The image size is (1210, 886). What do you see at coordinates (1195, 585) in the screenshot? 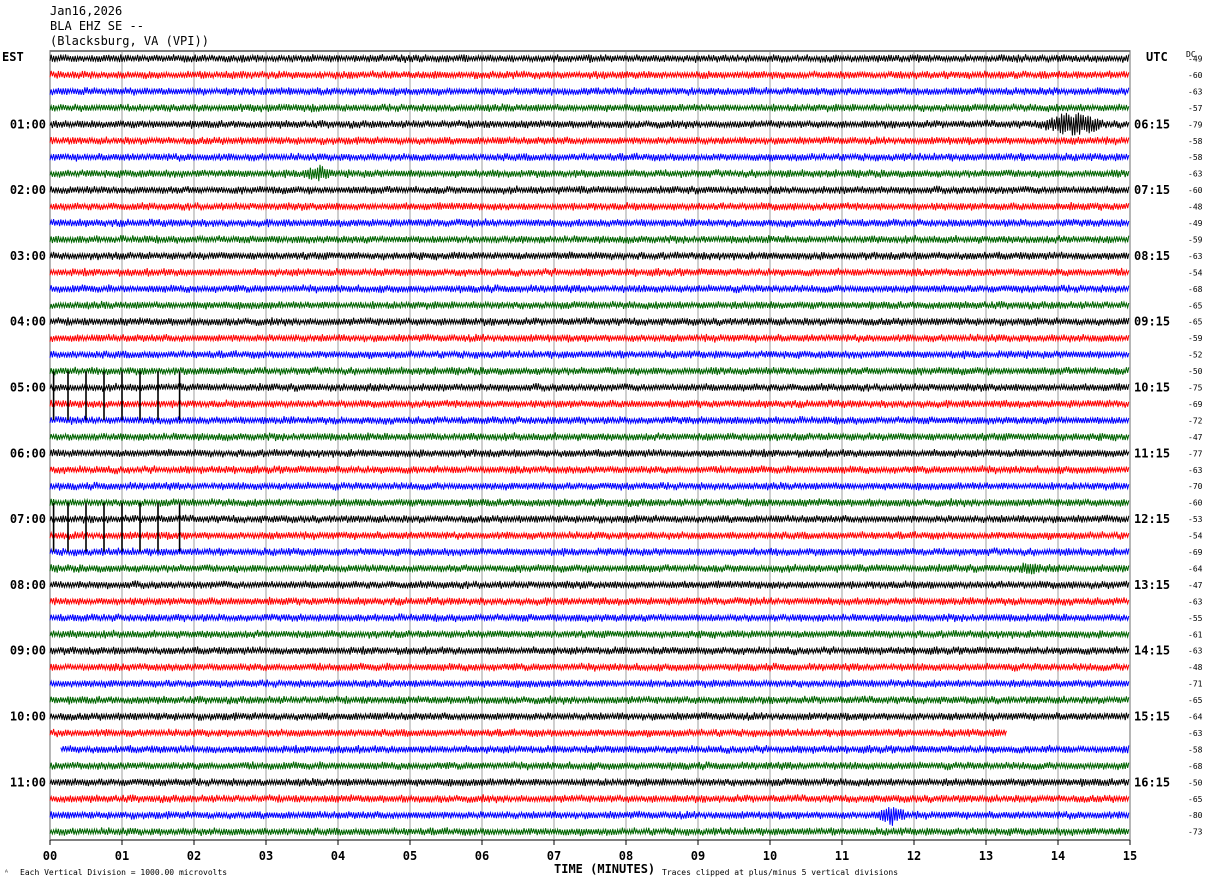
I see `dc-offset-label: -47` at bounding box center [1195, 585].